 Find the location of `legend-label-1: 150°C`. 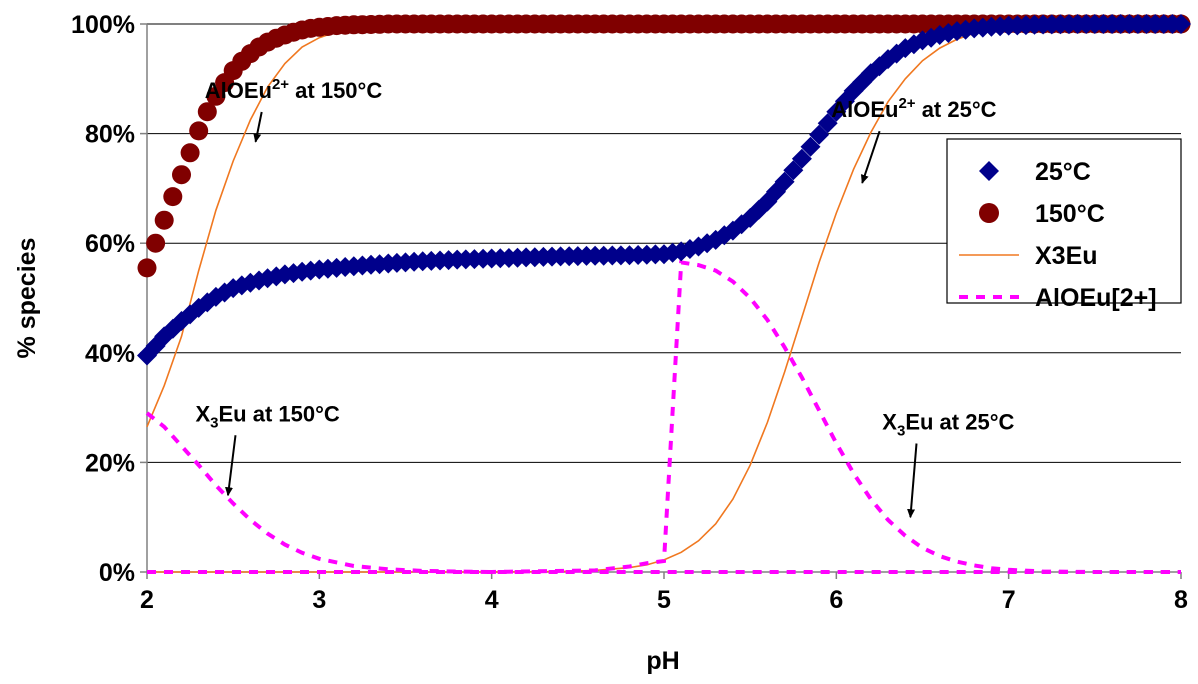

legend-label-1: 150°C is located at coordinates (1070, 214).